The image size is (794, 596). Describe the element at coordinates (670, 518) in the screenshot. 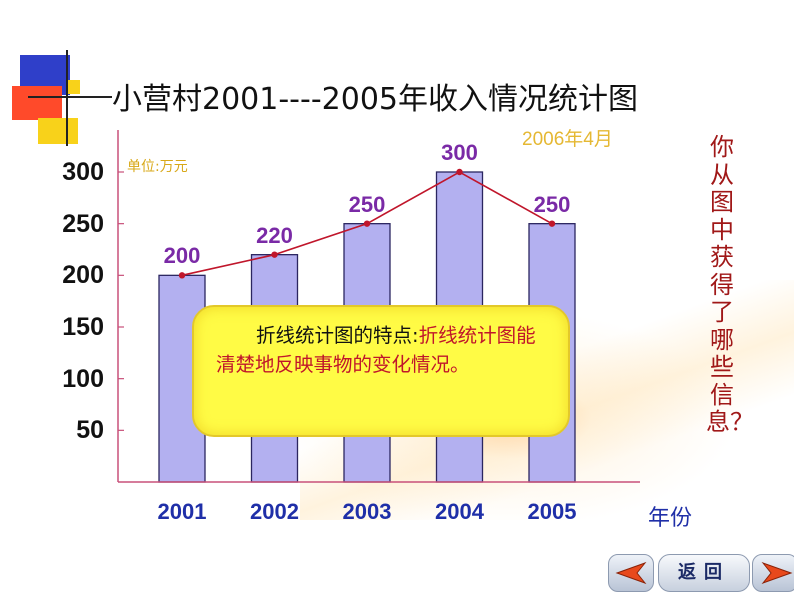

I see `x-axis-label: 年份` at that location.